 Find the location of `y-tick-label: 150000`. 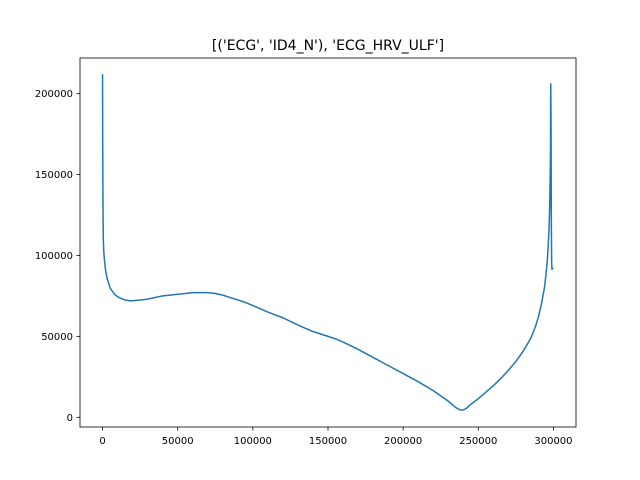

y-tick-label: 150000 is located at coordinates (54, 175).